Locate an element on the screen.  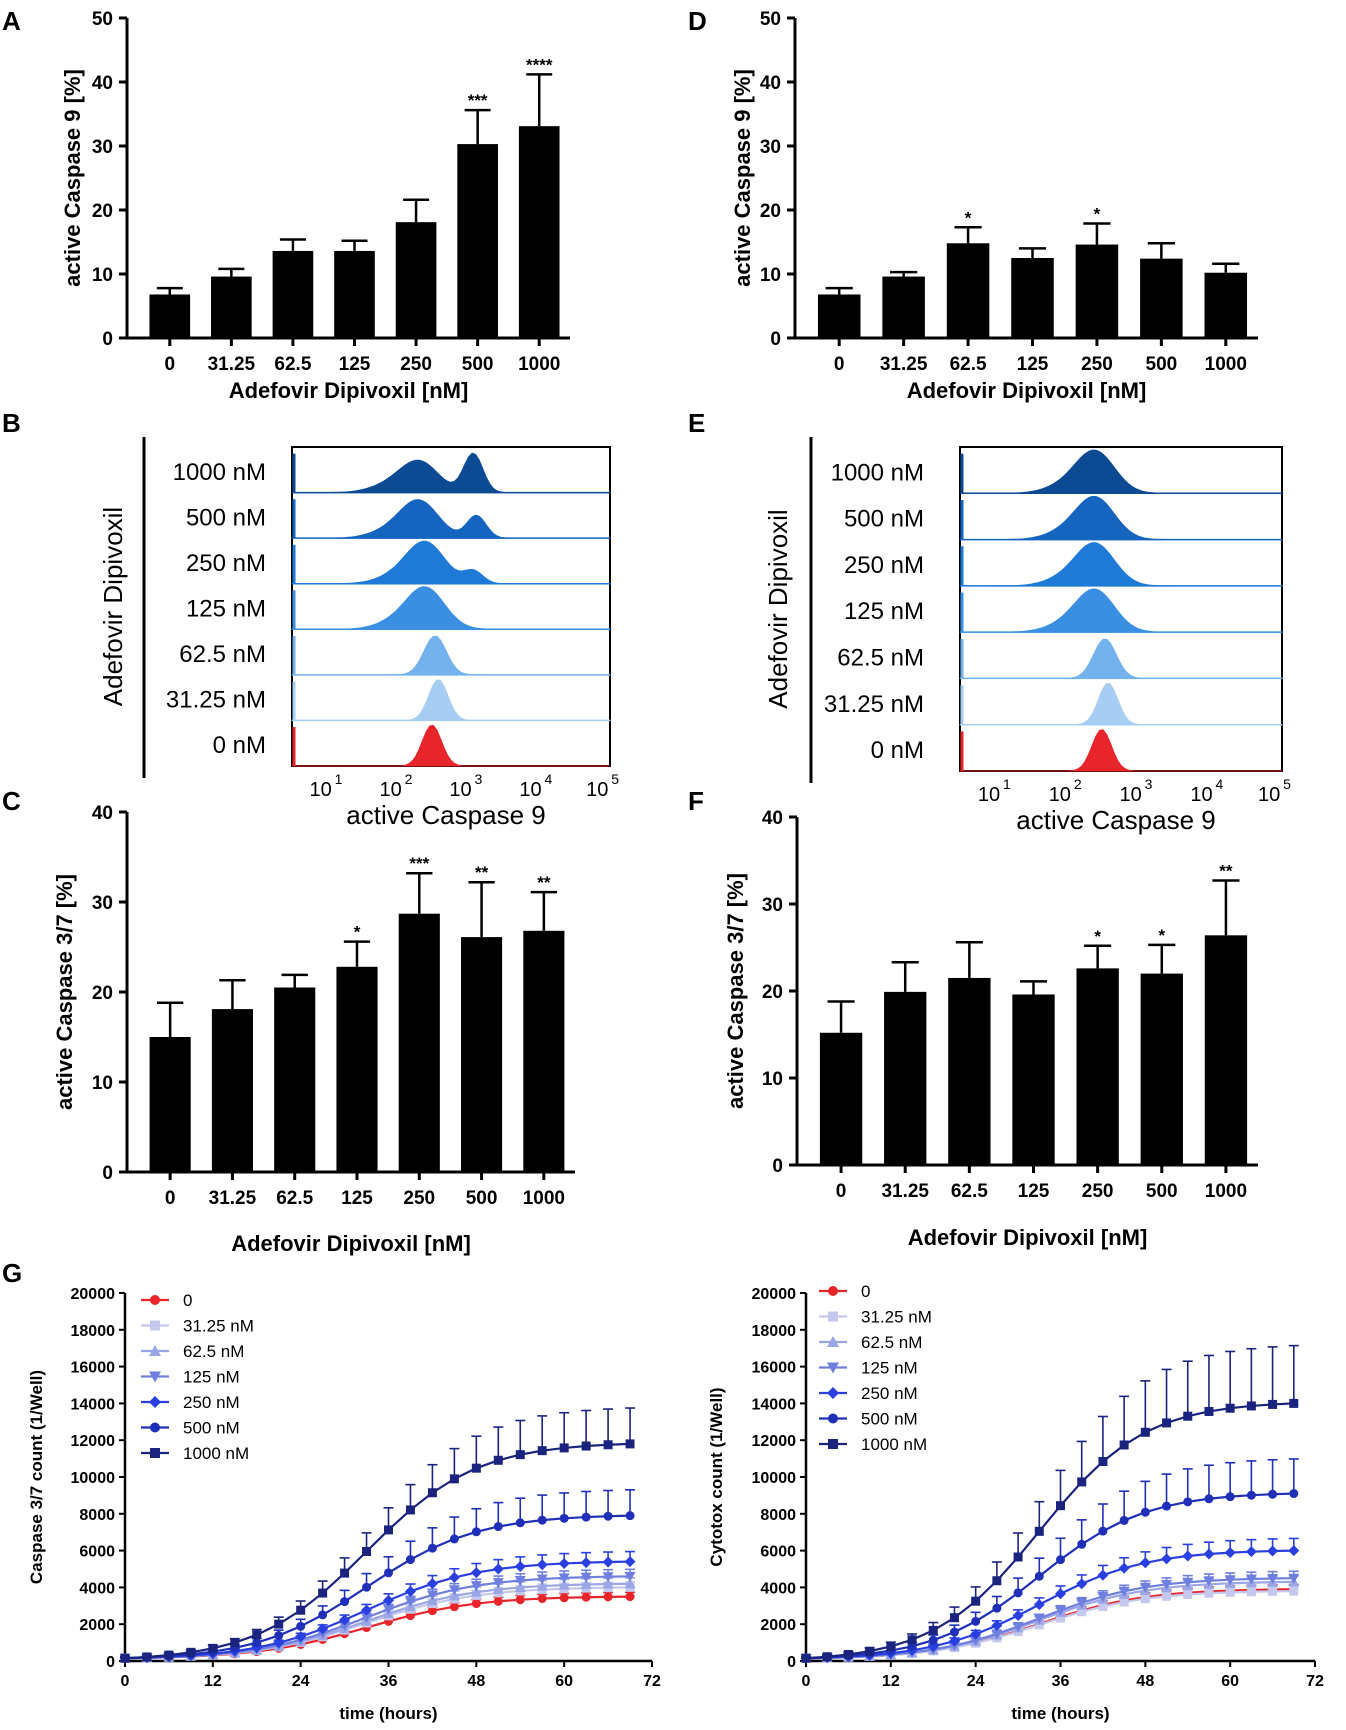
histogram-250-nM is located at coordinates (451, 562).